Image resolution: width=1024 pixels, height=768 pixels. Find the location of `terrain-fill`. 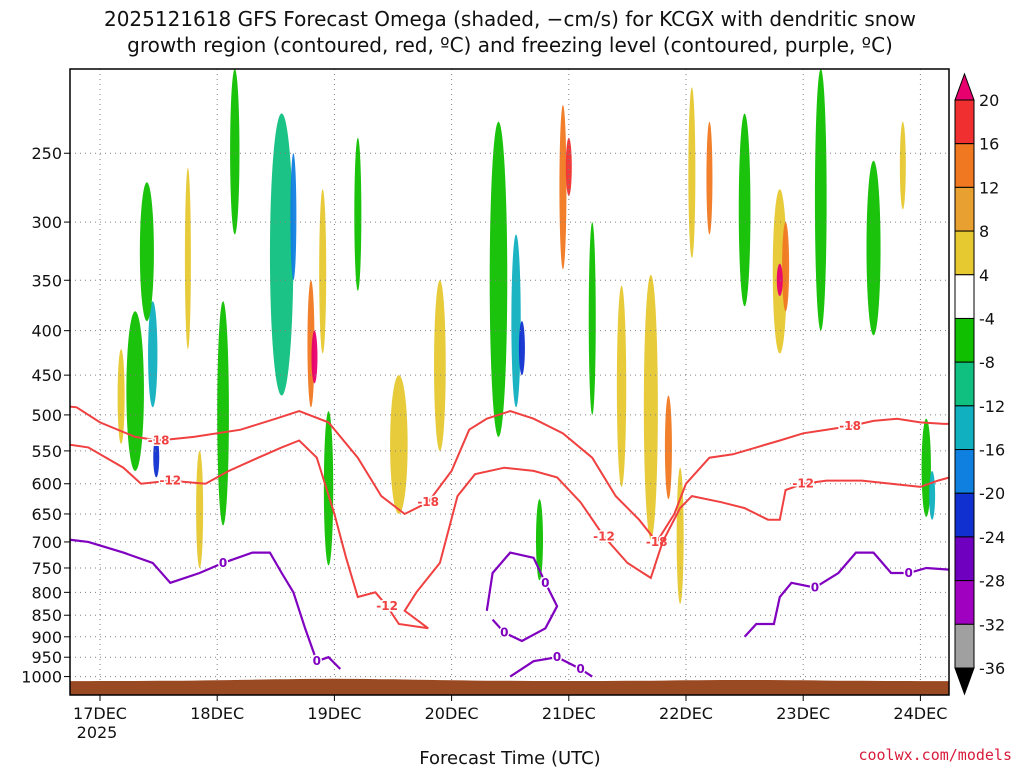

terrain-fill is located at coordinates (509, 686).